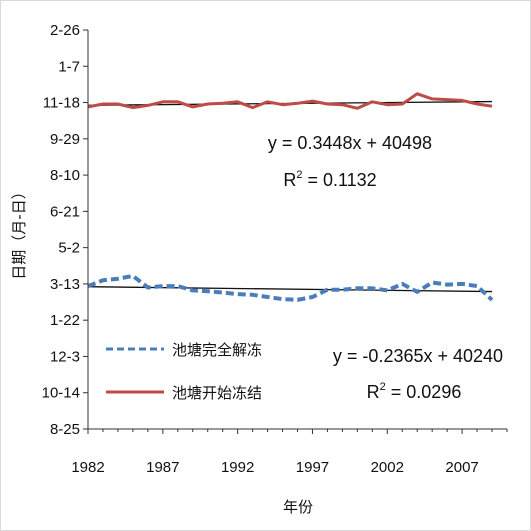 Image resolution: width=531 pixels, height=531 pixels. What do you see at coordinates (217, 350) in the screenshot?
I see `legend-thaw-label: 池塘完全解冻` at bounding box center [217, 350].